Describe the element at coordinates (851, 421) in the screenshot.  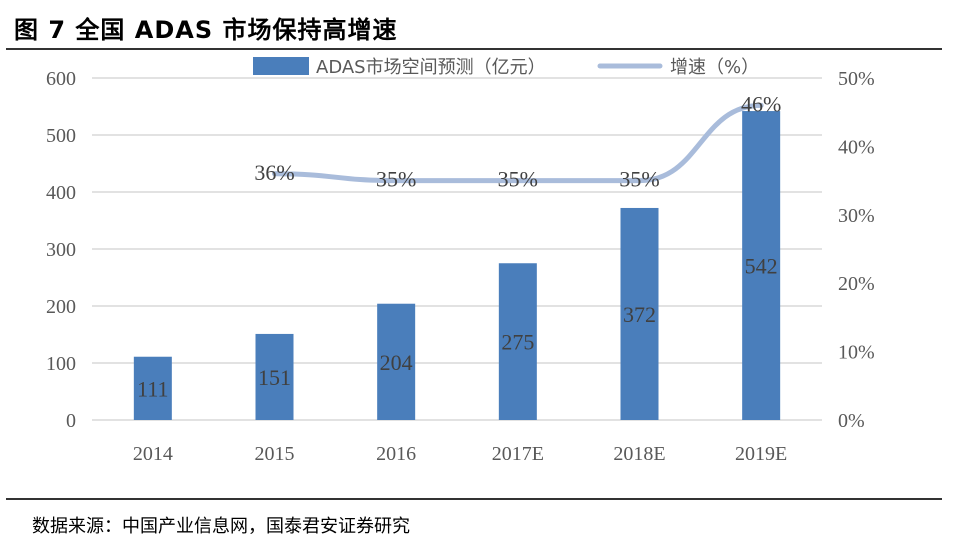
I see `right-tick-label: 0%` at that location.